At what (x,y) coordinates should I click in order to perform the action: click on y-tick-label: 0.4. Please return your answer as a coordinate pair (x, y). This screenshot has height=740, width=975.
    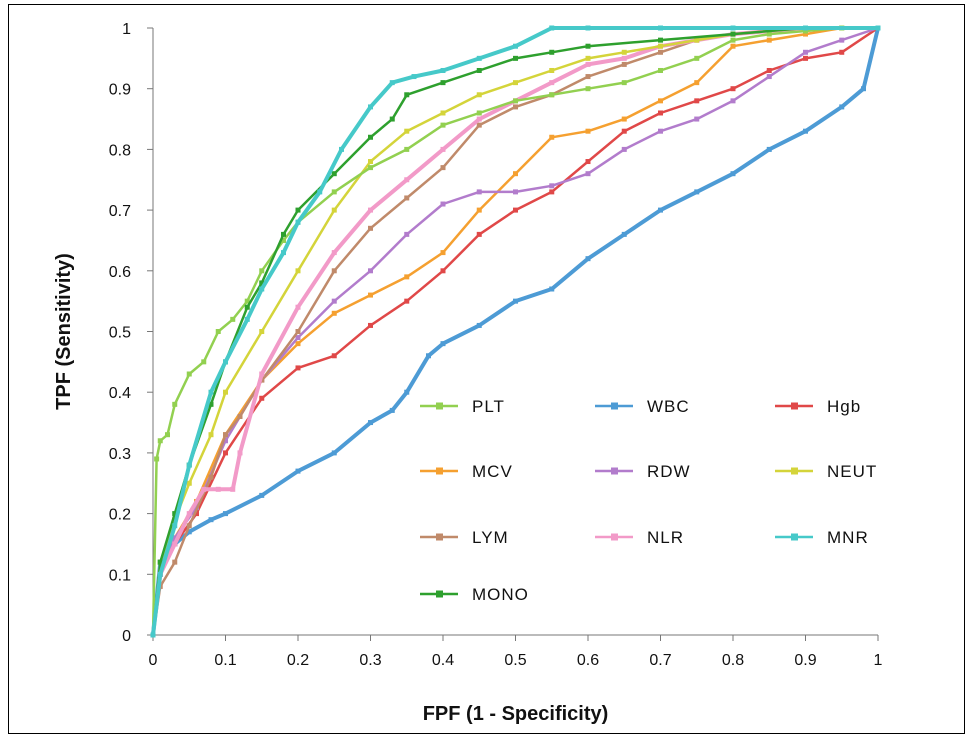
    Looking at the image, I should click on (120, 393).